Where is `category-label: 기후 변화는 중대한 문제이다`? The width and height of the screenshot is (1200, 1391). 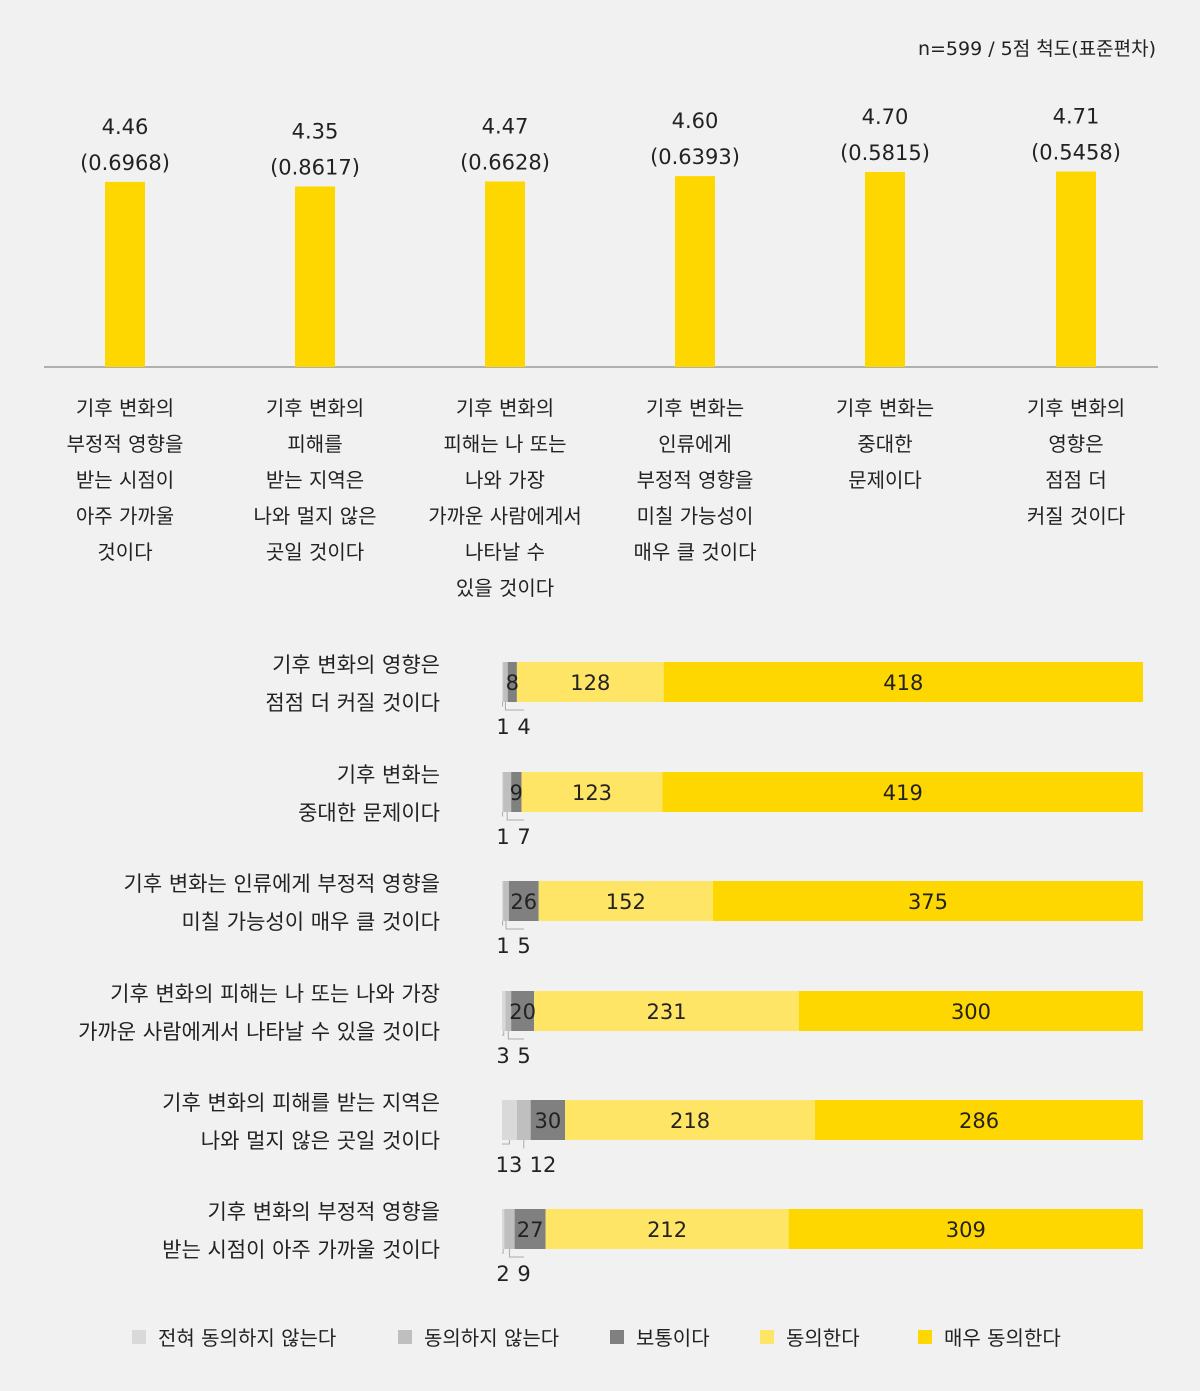 category-label: 기후 변화는 중대한 문제이다 is located at coordinates (885, 444).